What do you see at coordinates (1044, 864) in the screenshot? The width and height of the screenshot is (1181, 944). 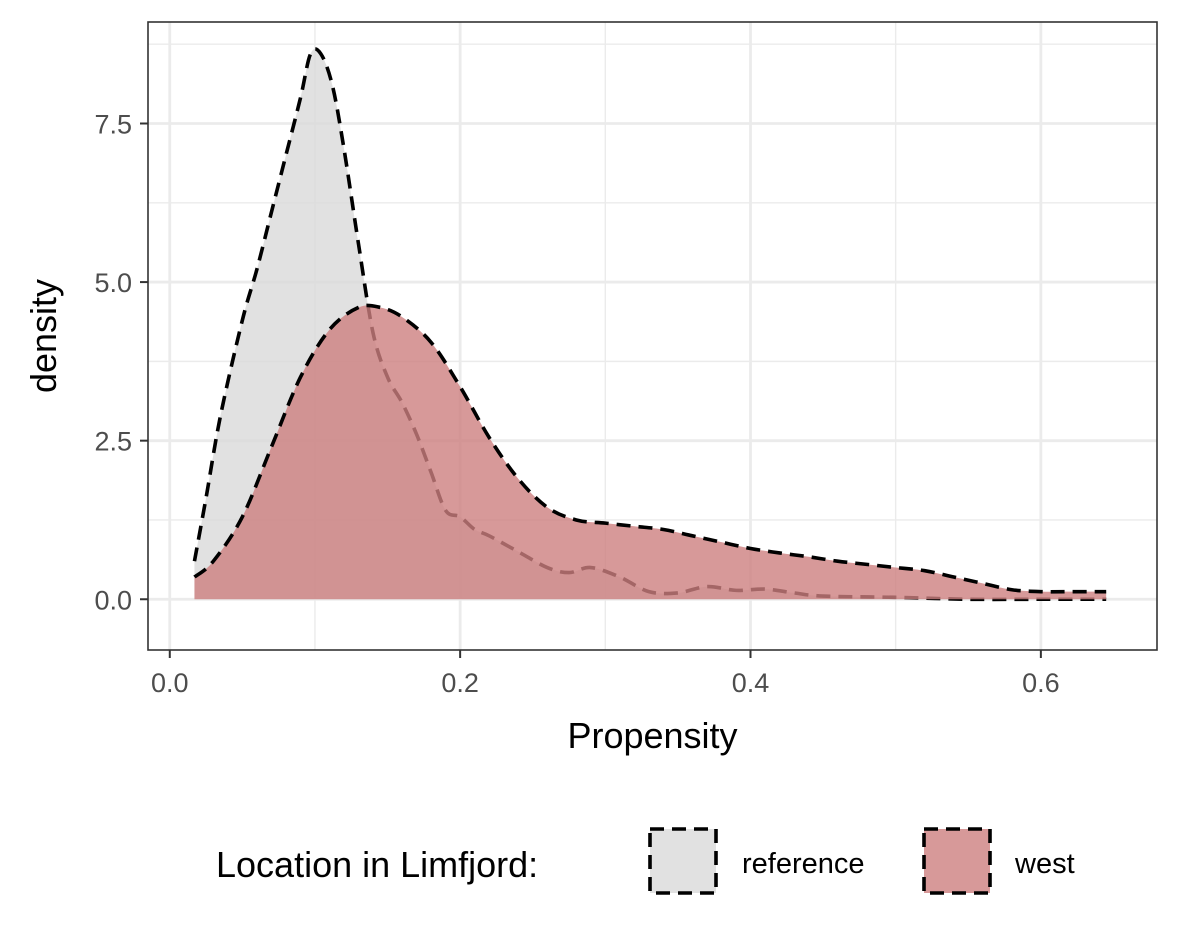 I see `legend-label-west: west` at bounding box center [1044, 864].